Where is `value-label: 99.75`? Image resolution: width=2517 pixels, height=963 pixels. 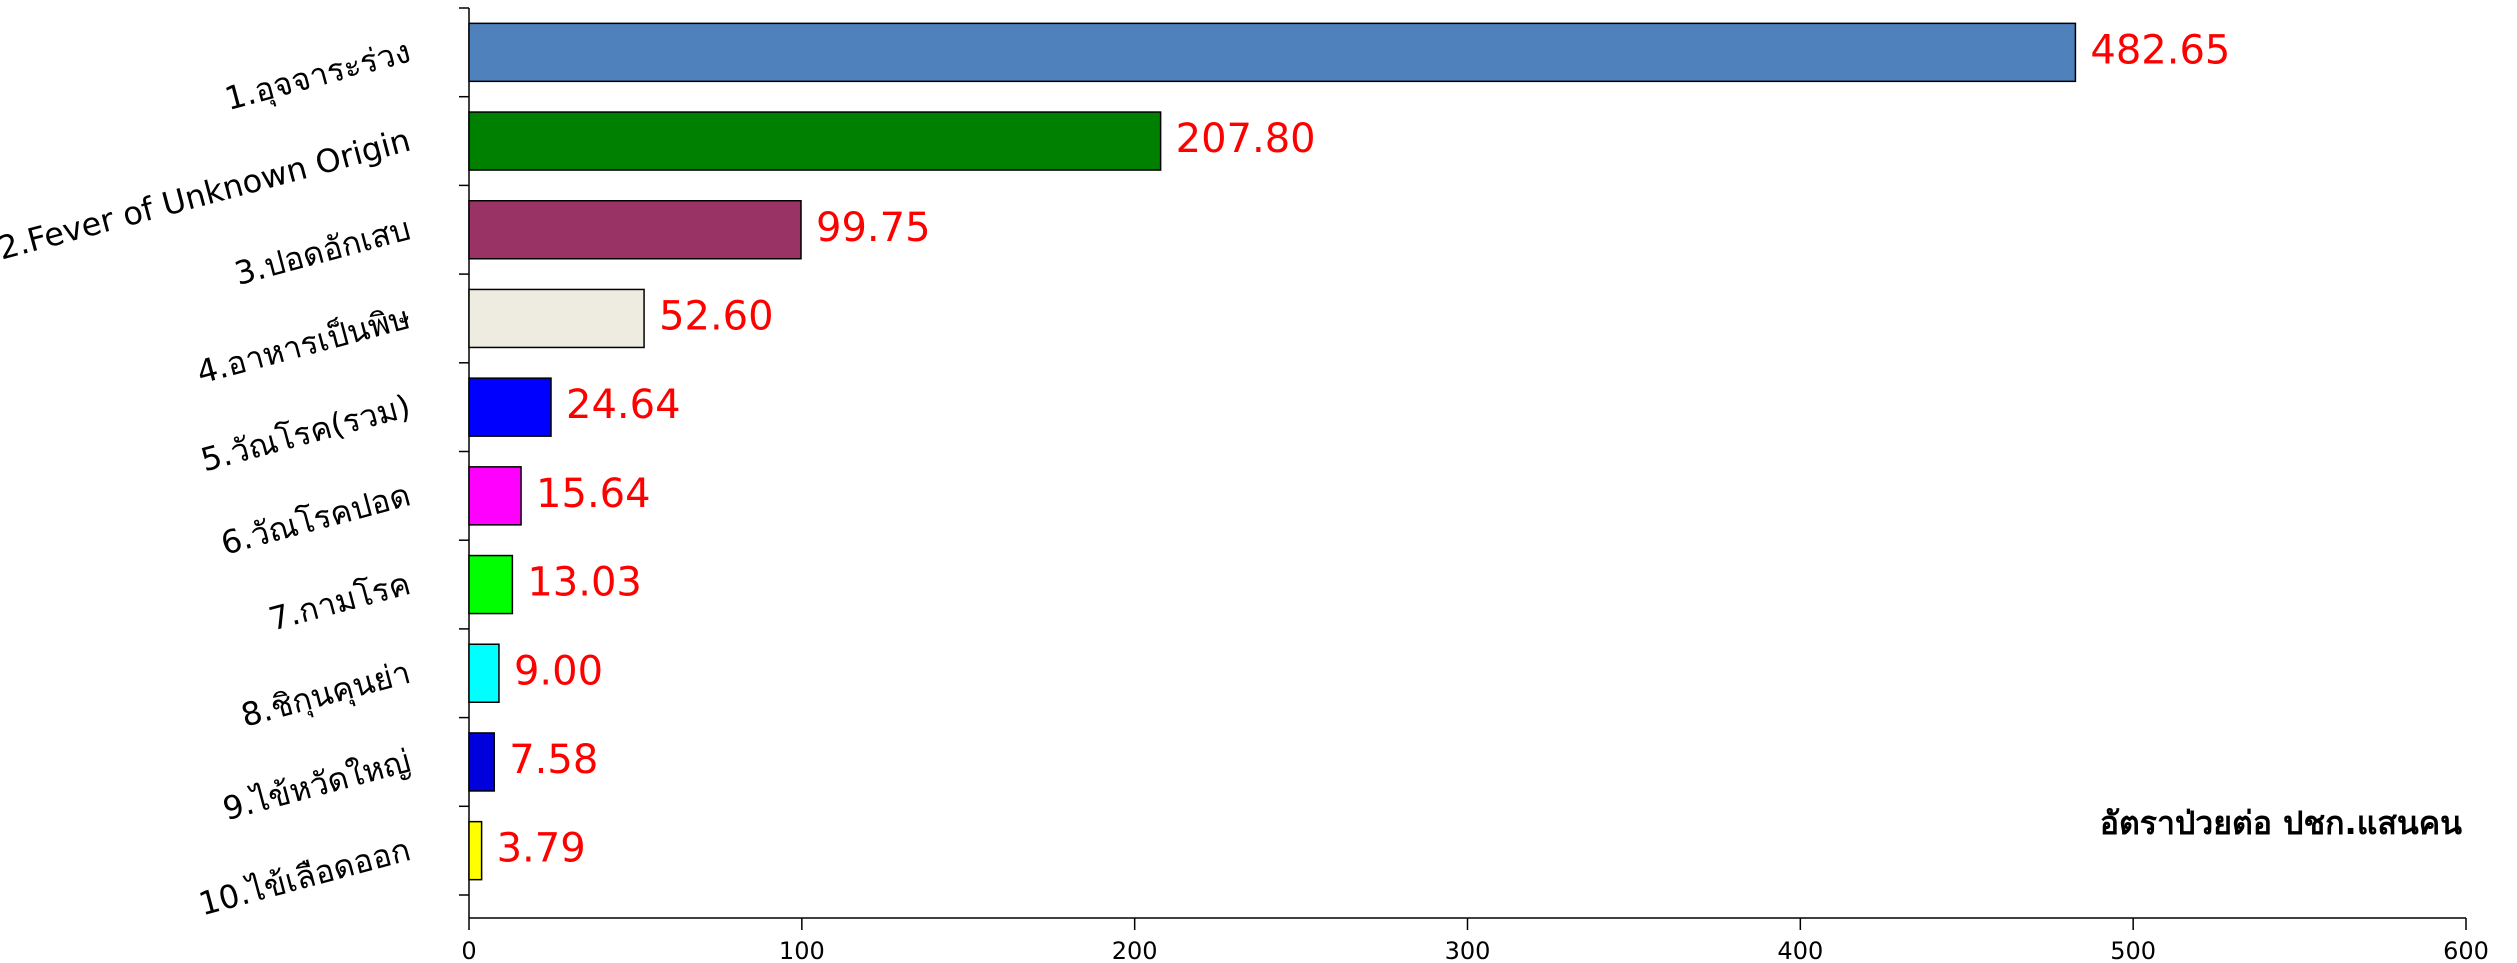 value-label: 99.75 is located at coordinates (873, 228).